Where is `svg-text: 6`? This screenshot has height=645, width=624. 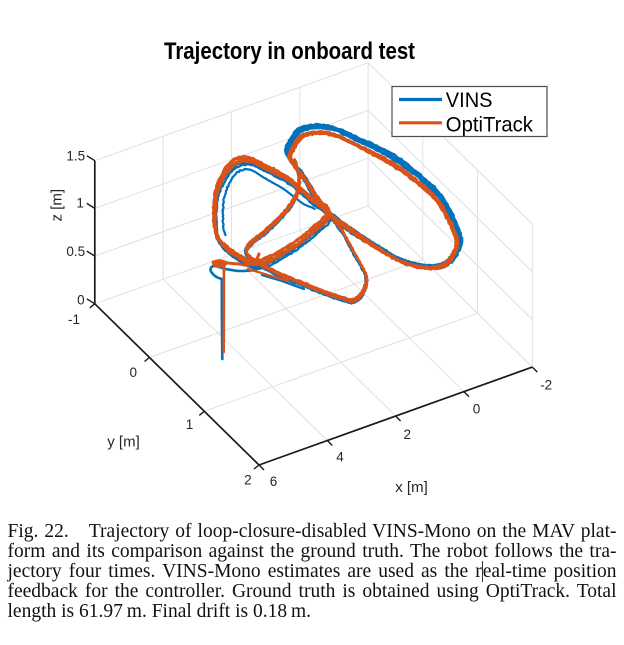 svg-text: 6 is located at coordinates (274, 481).